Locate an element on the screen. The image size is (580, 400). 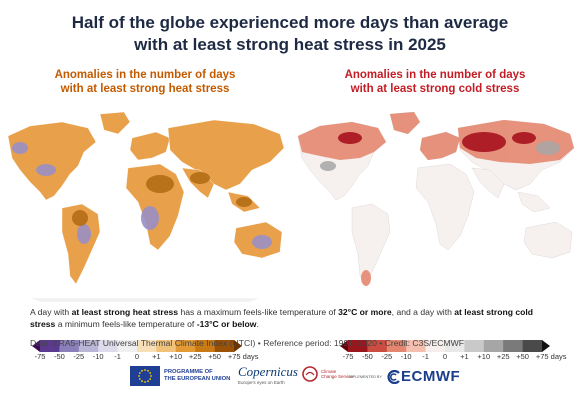
ecmwf-wordmark: ECMWF is located at coordinates (431, 376).